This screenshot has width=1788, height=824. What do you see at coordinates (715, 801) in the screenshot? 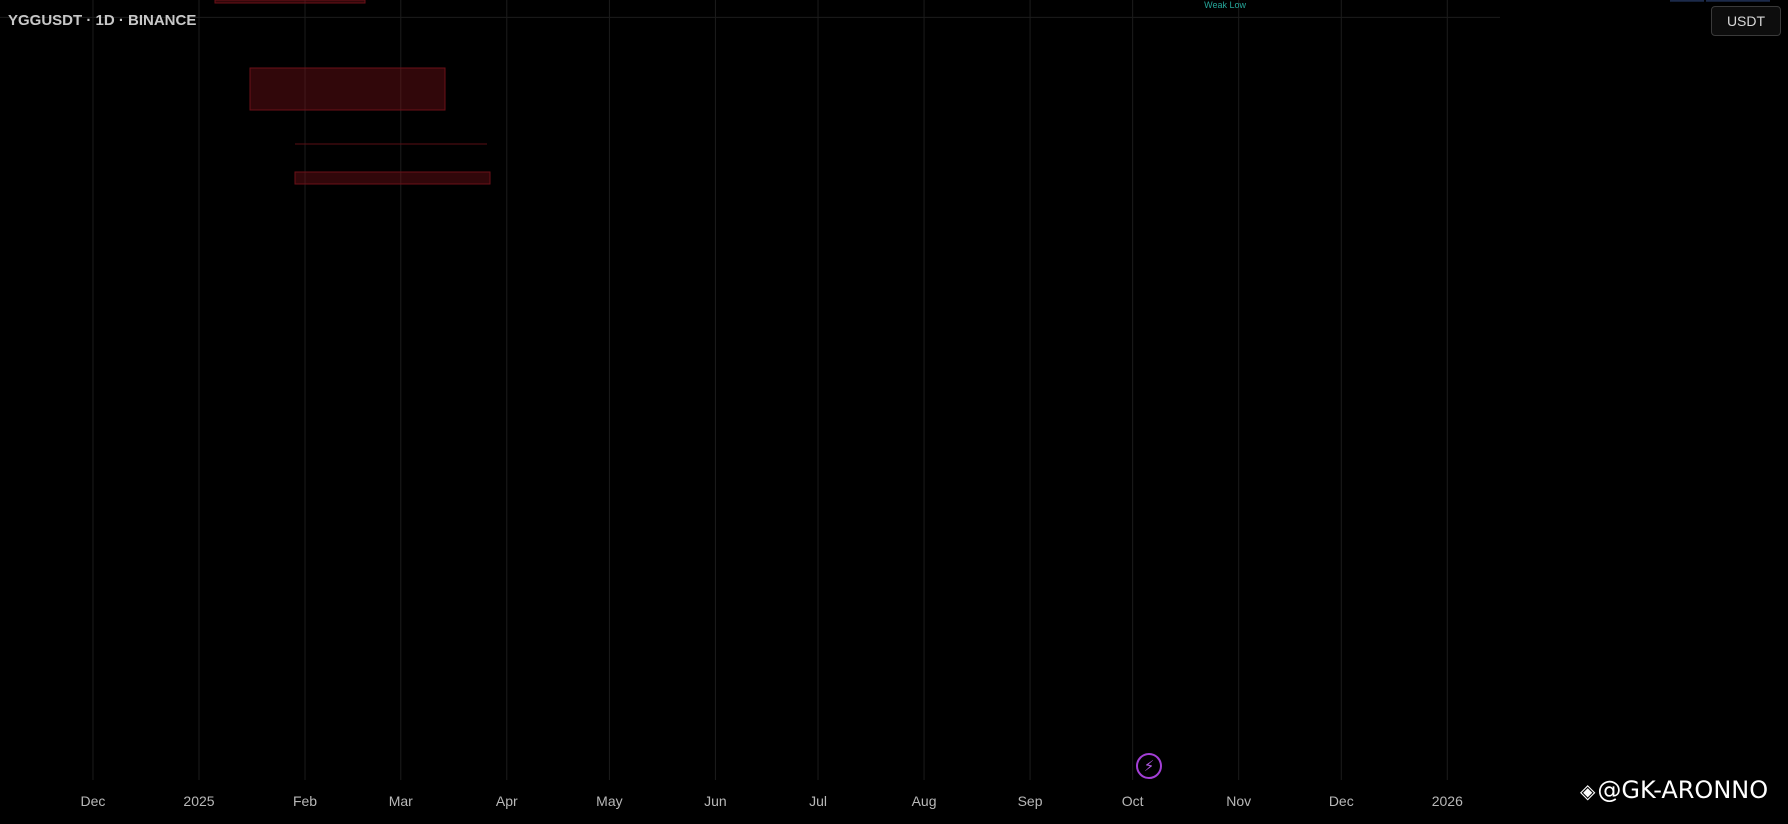
I see `x-tick-label: Jun` at bounding box center [715, 801].